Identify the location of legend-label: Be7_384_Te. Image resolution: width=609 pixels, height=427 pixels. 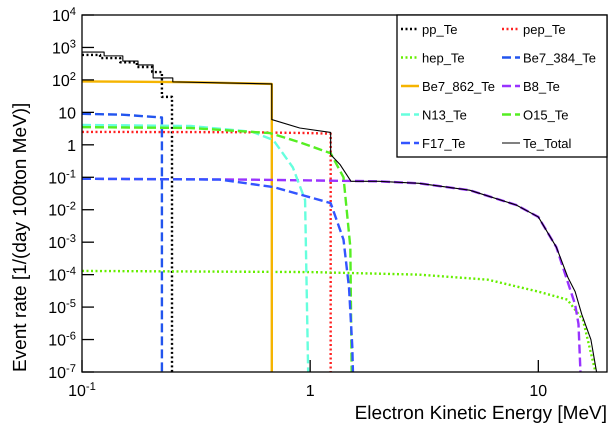
(559, 58).